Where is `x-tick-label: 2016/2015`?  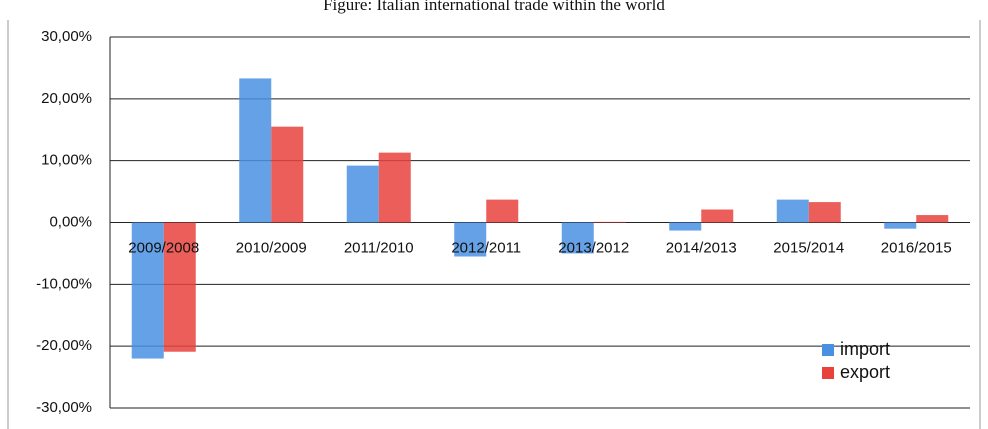
x-tick-label: 2016/2015 is located at coordinates (916, 247).